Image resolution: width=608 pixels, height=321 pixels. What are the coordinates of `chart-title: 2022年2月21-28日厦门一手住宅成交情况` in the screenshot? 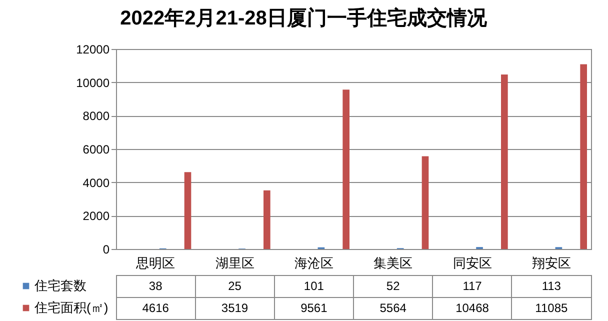 It's located at (304, 18).